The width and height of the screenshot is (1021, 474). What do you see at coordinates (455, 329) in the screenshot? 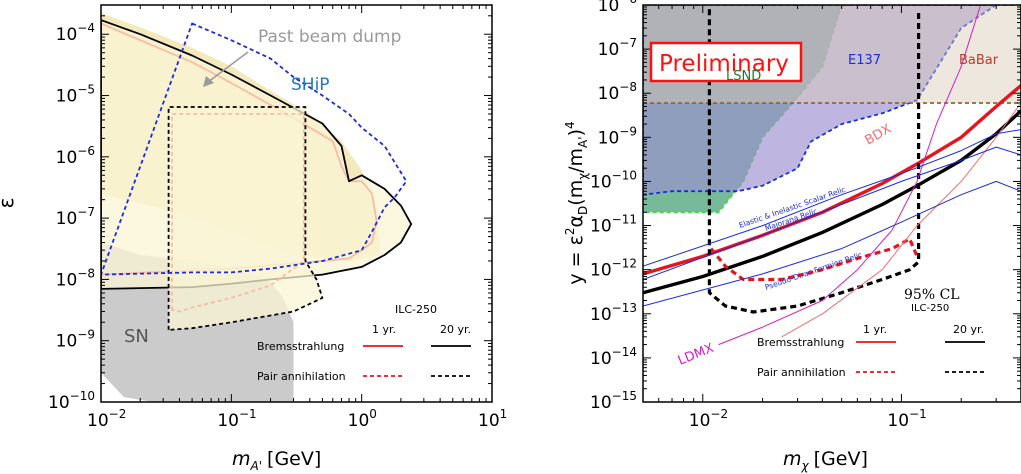
I see `left-legend-col2: 20 yr.` at bounding box center [455, 329].